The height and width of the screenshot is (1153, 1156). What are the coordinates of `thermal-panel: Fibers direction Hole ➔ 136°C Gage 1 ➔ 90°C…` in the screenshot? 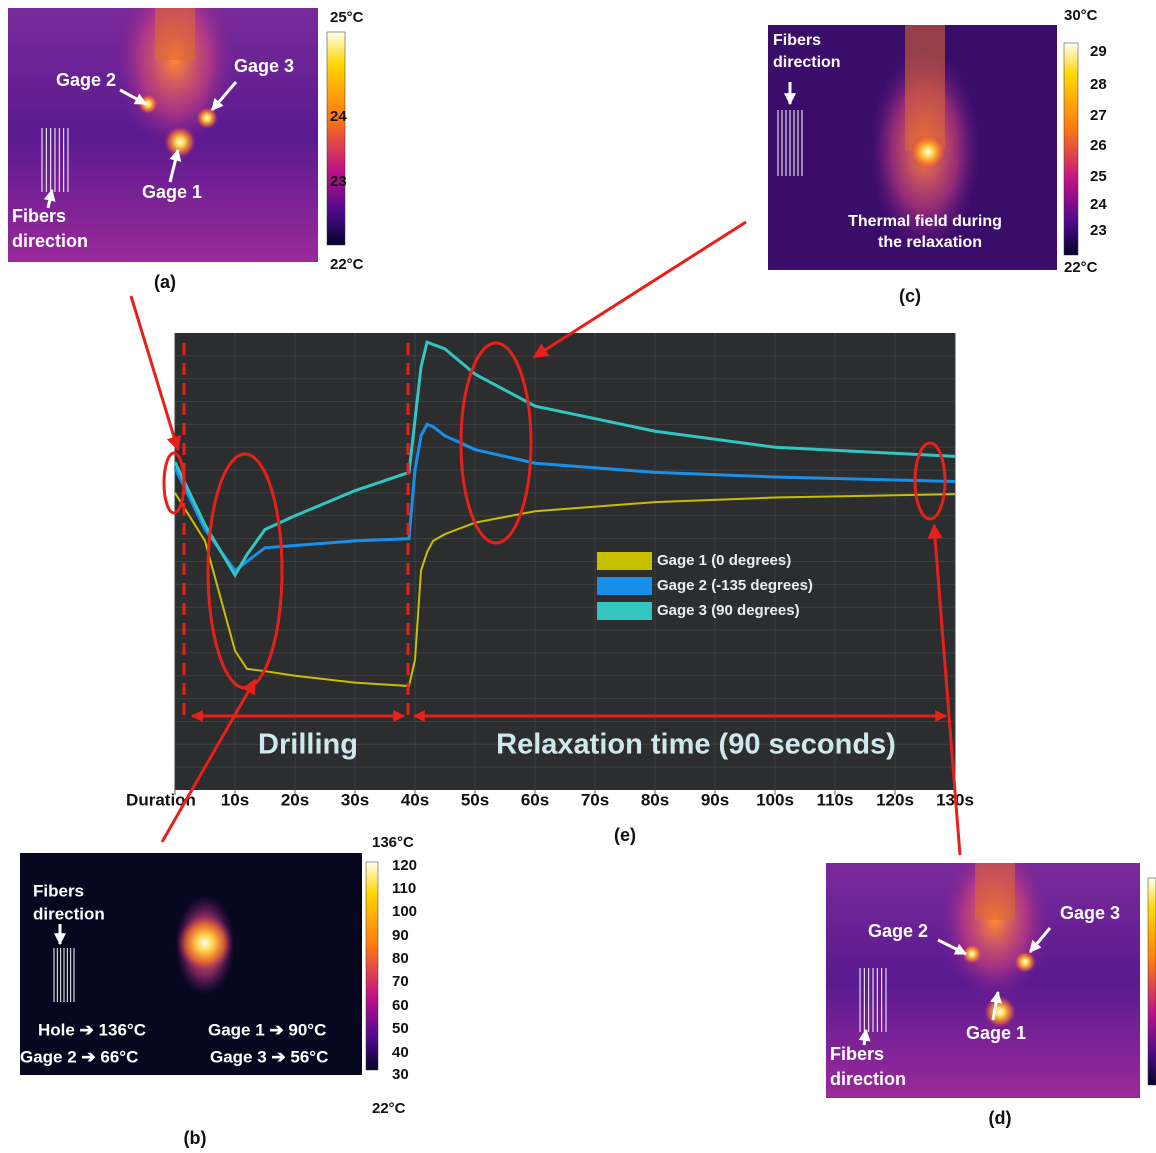 It's located at (218, 991).